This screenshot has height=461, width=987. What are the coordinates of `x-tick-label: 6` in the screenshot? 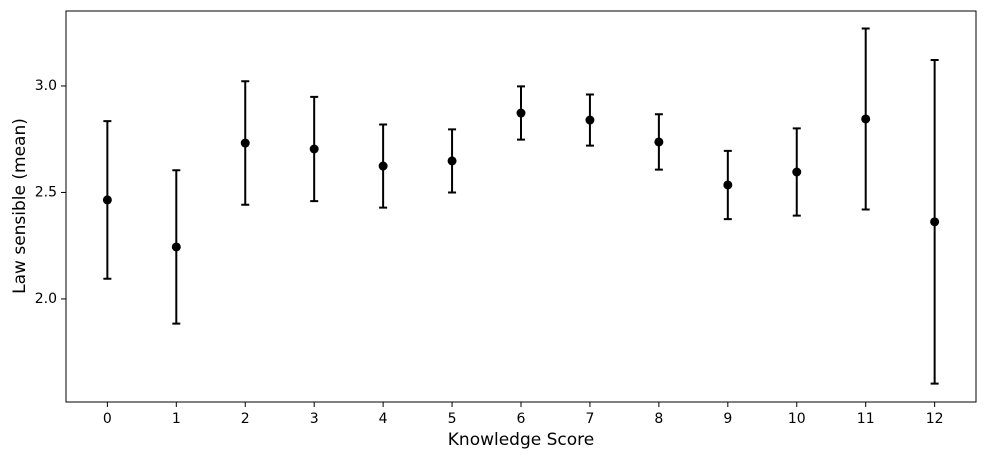 It's located at (521, 419).